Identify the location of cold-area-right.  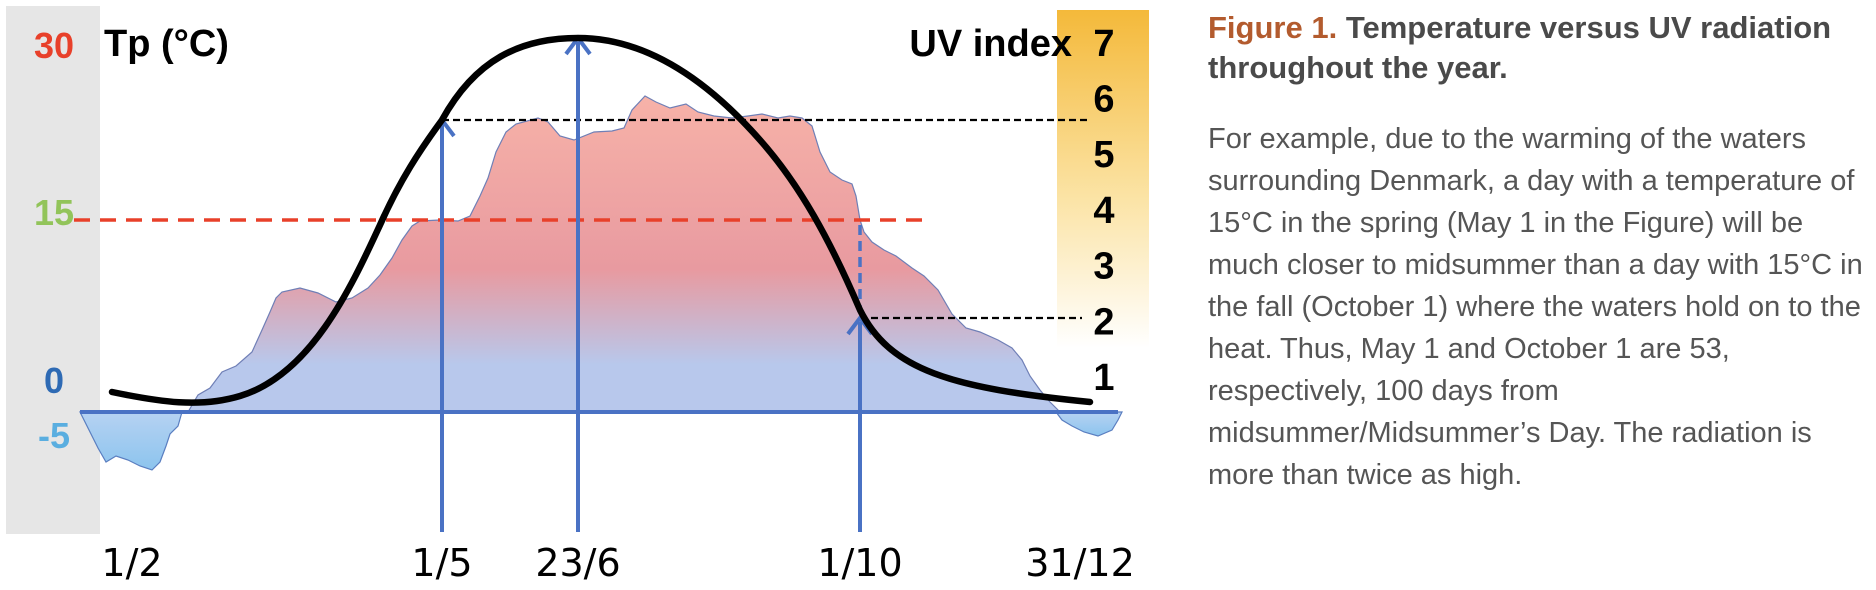
(1088, 424).